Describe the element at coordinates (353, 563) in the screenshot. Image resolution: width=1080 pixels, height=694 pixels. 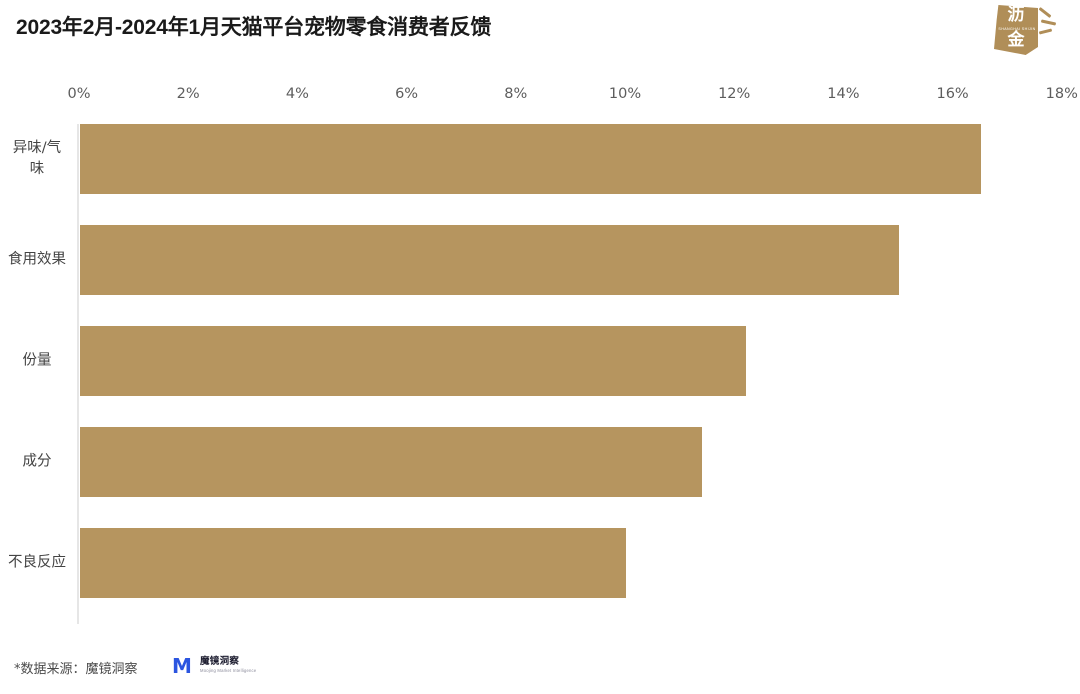
I see `bar-不良反应` at that location.